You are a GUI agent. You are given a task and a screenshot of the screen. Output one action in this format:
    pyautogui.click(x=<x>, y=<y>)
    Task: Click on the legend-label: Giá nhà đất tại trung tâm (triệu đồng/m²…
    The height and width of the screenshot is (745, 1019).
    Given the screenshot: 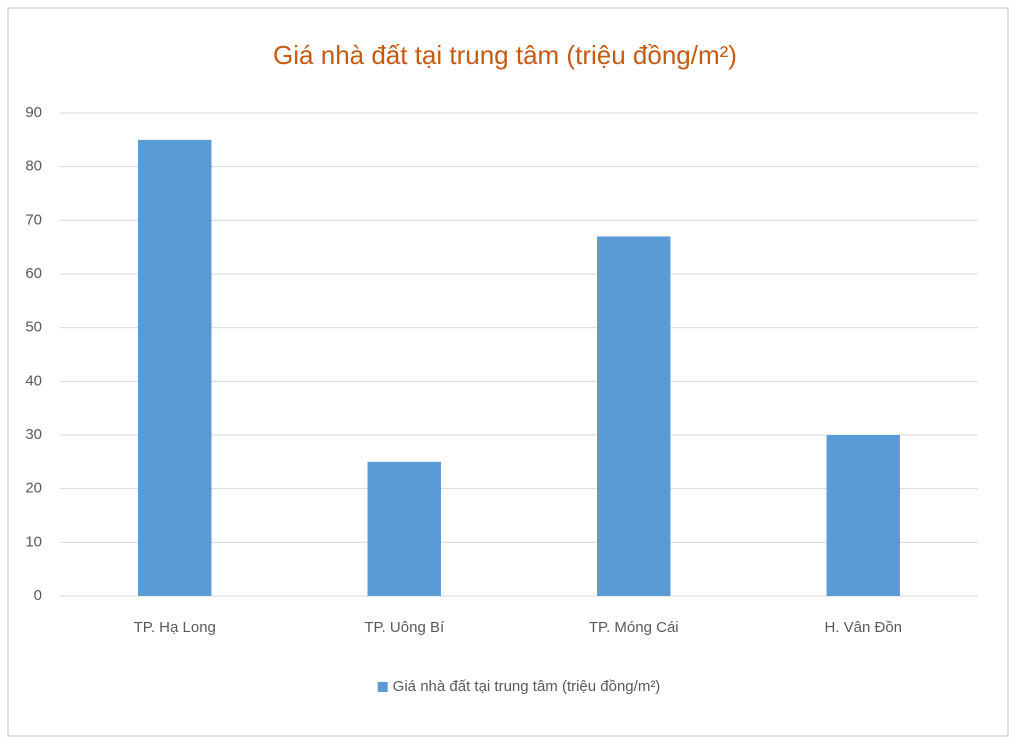 What is the action you would take?
    pyautogui.click(x=527, y=686)
    